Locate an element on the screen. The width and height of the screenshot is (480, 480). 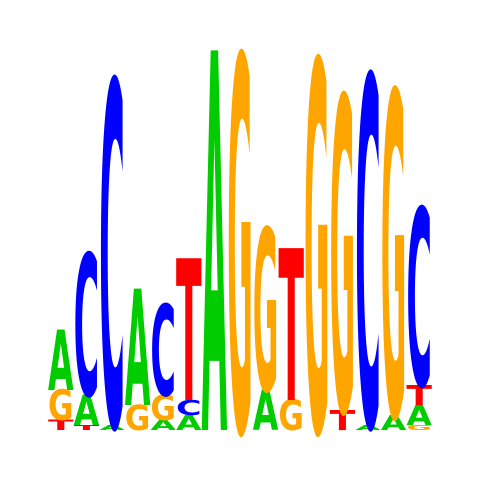
logo-column-1: TGA is located at coordinates (61, 372).